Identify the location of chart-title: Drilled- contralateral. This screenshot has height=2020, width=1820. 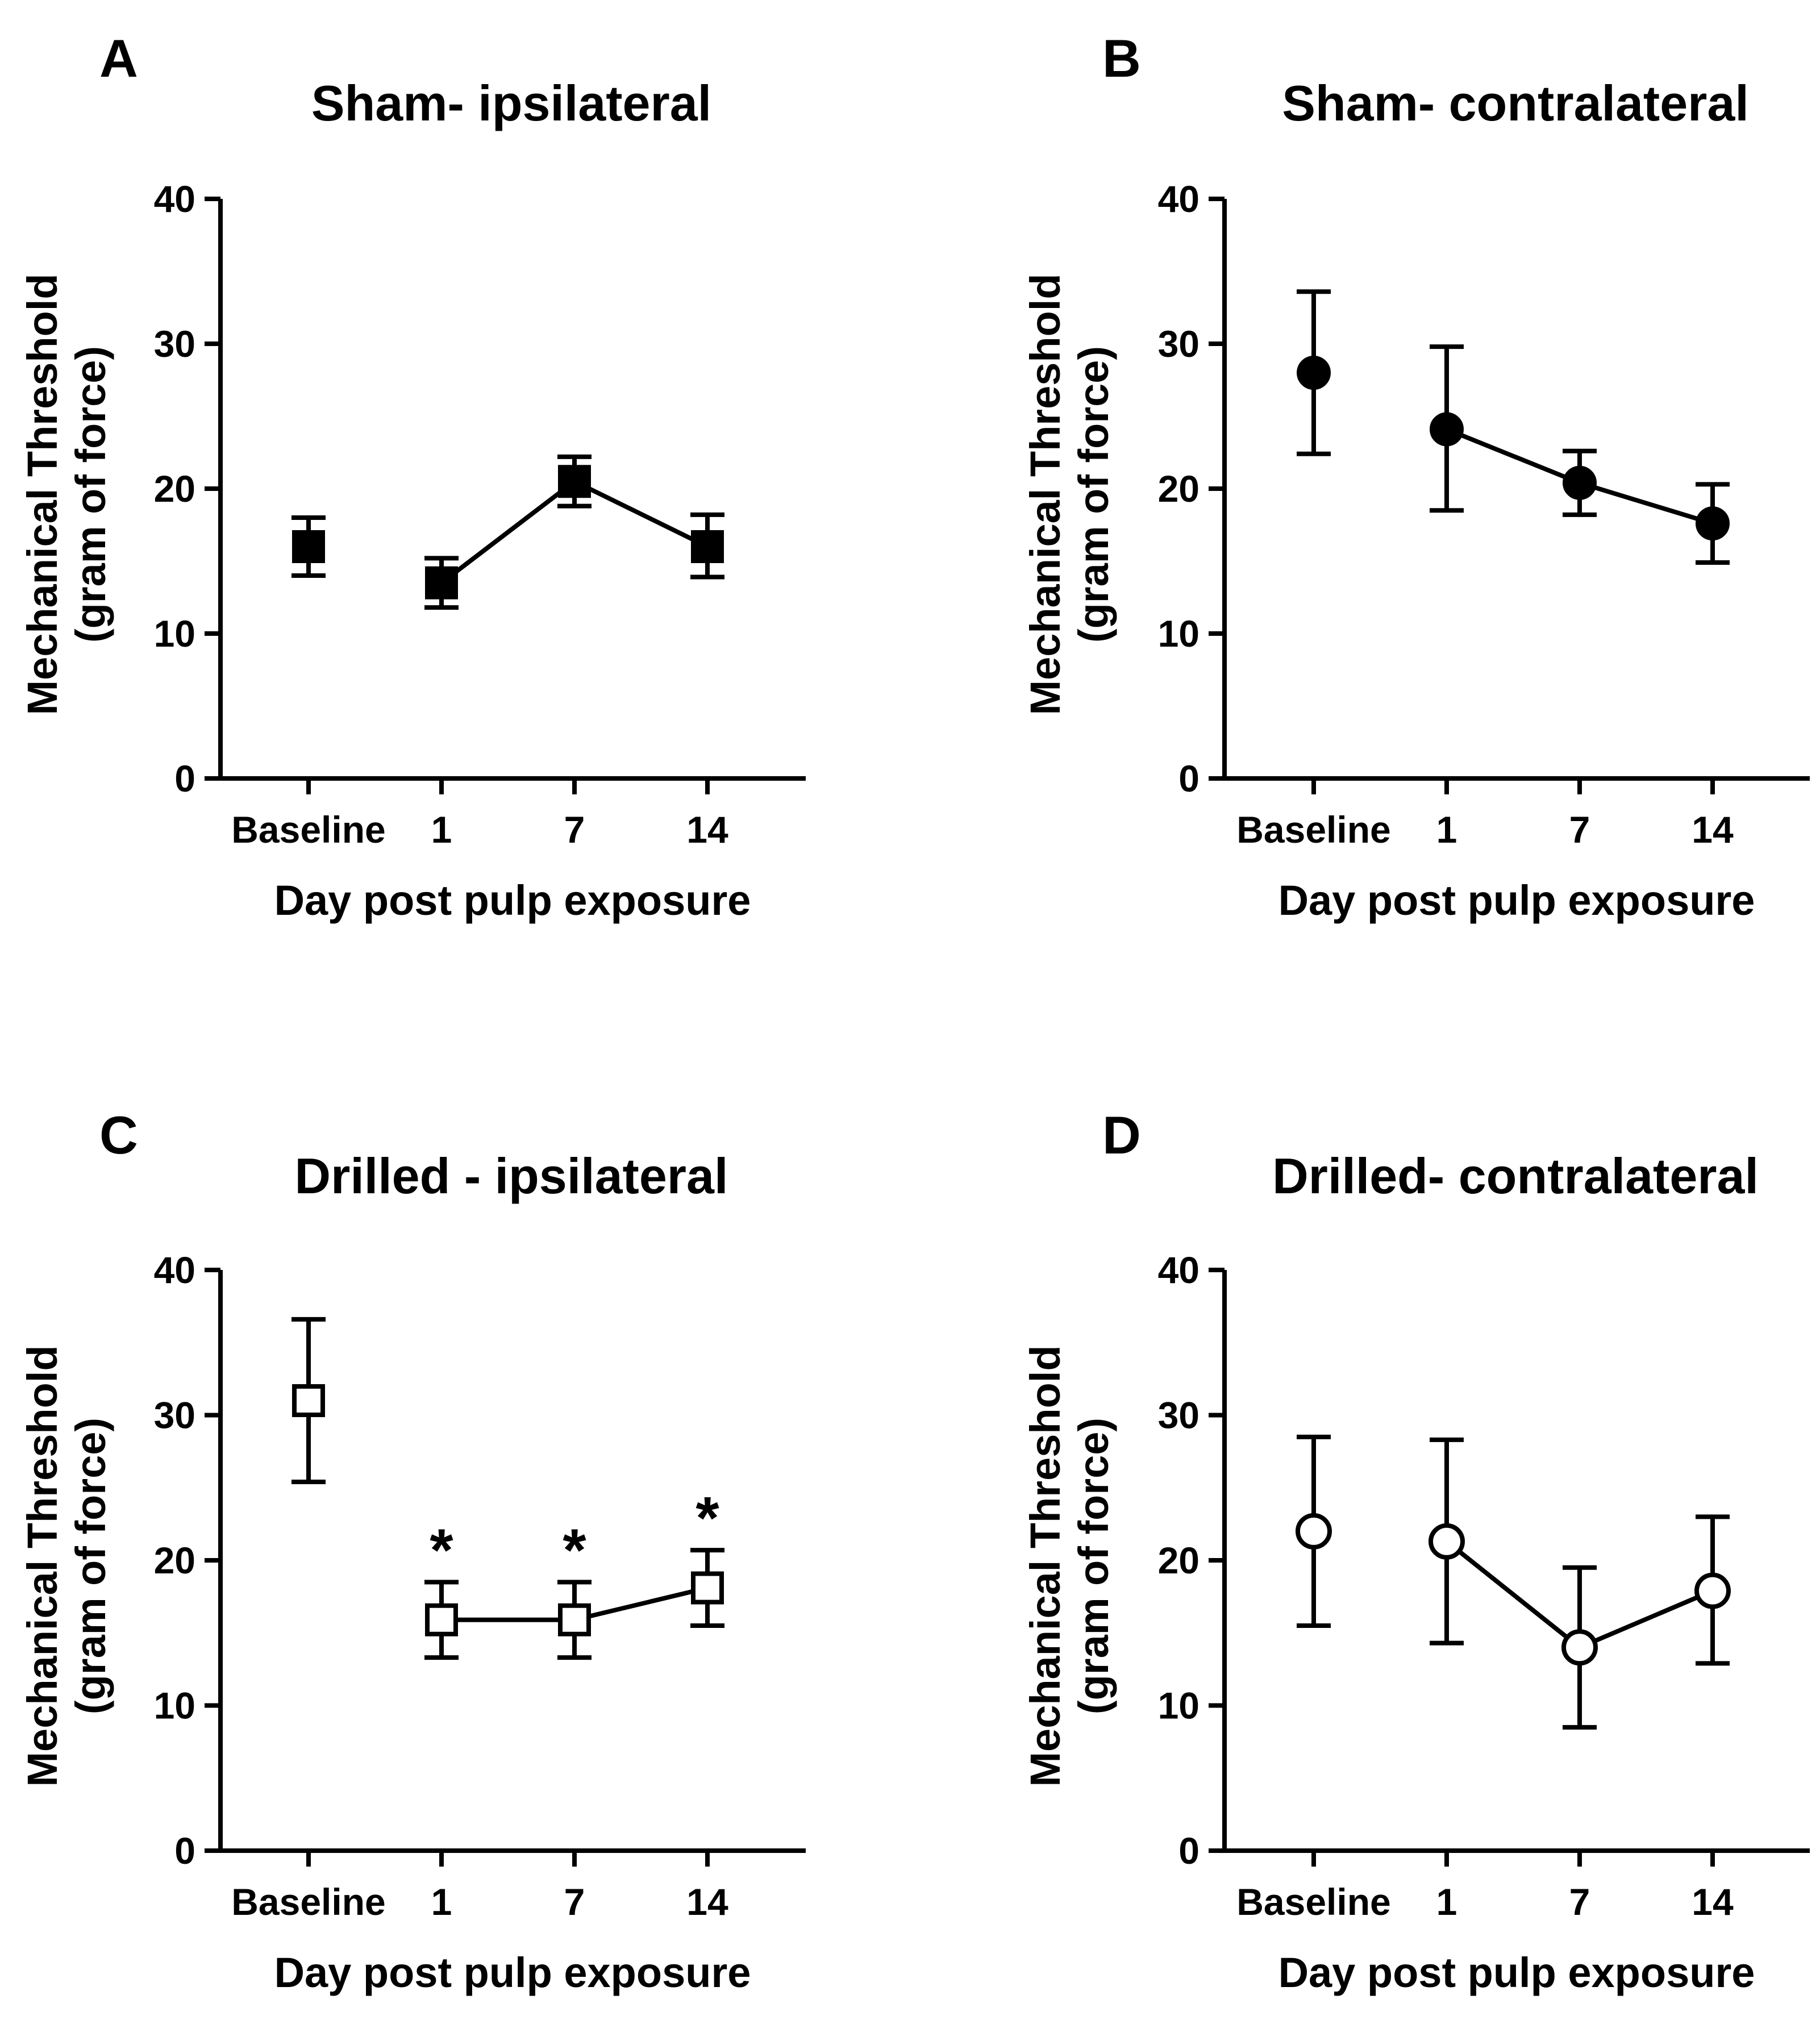
(1515, 1176).